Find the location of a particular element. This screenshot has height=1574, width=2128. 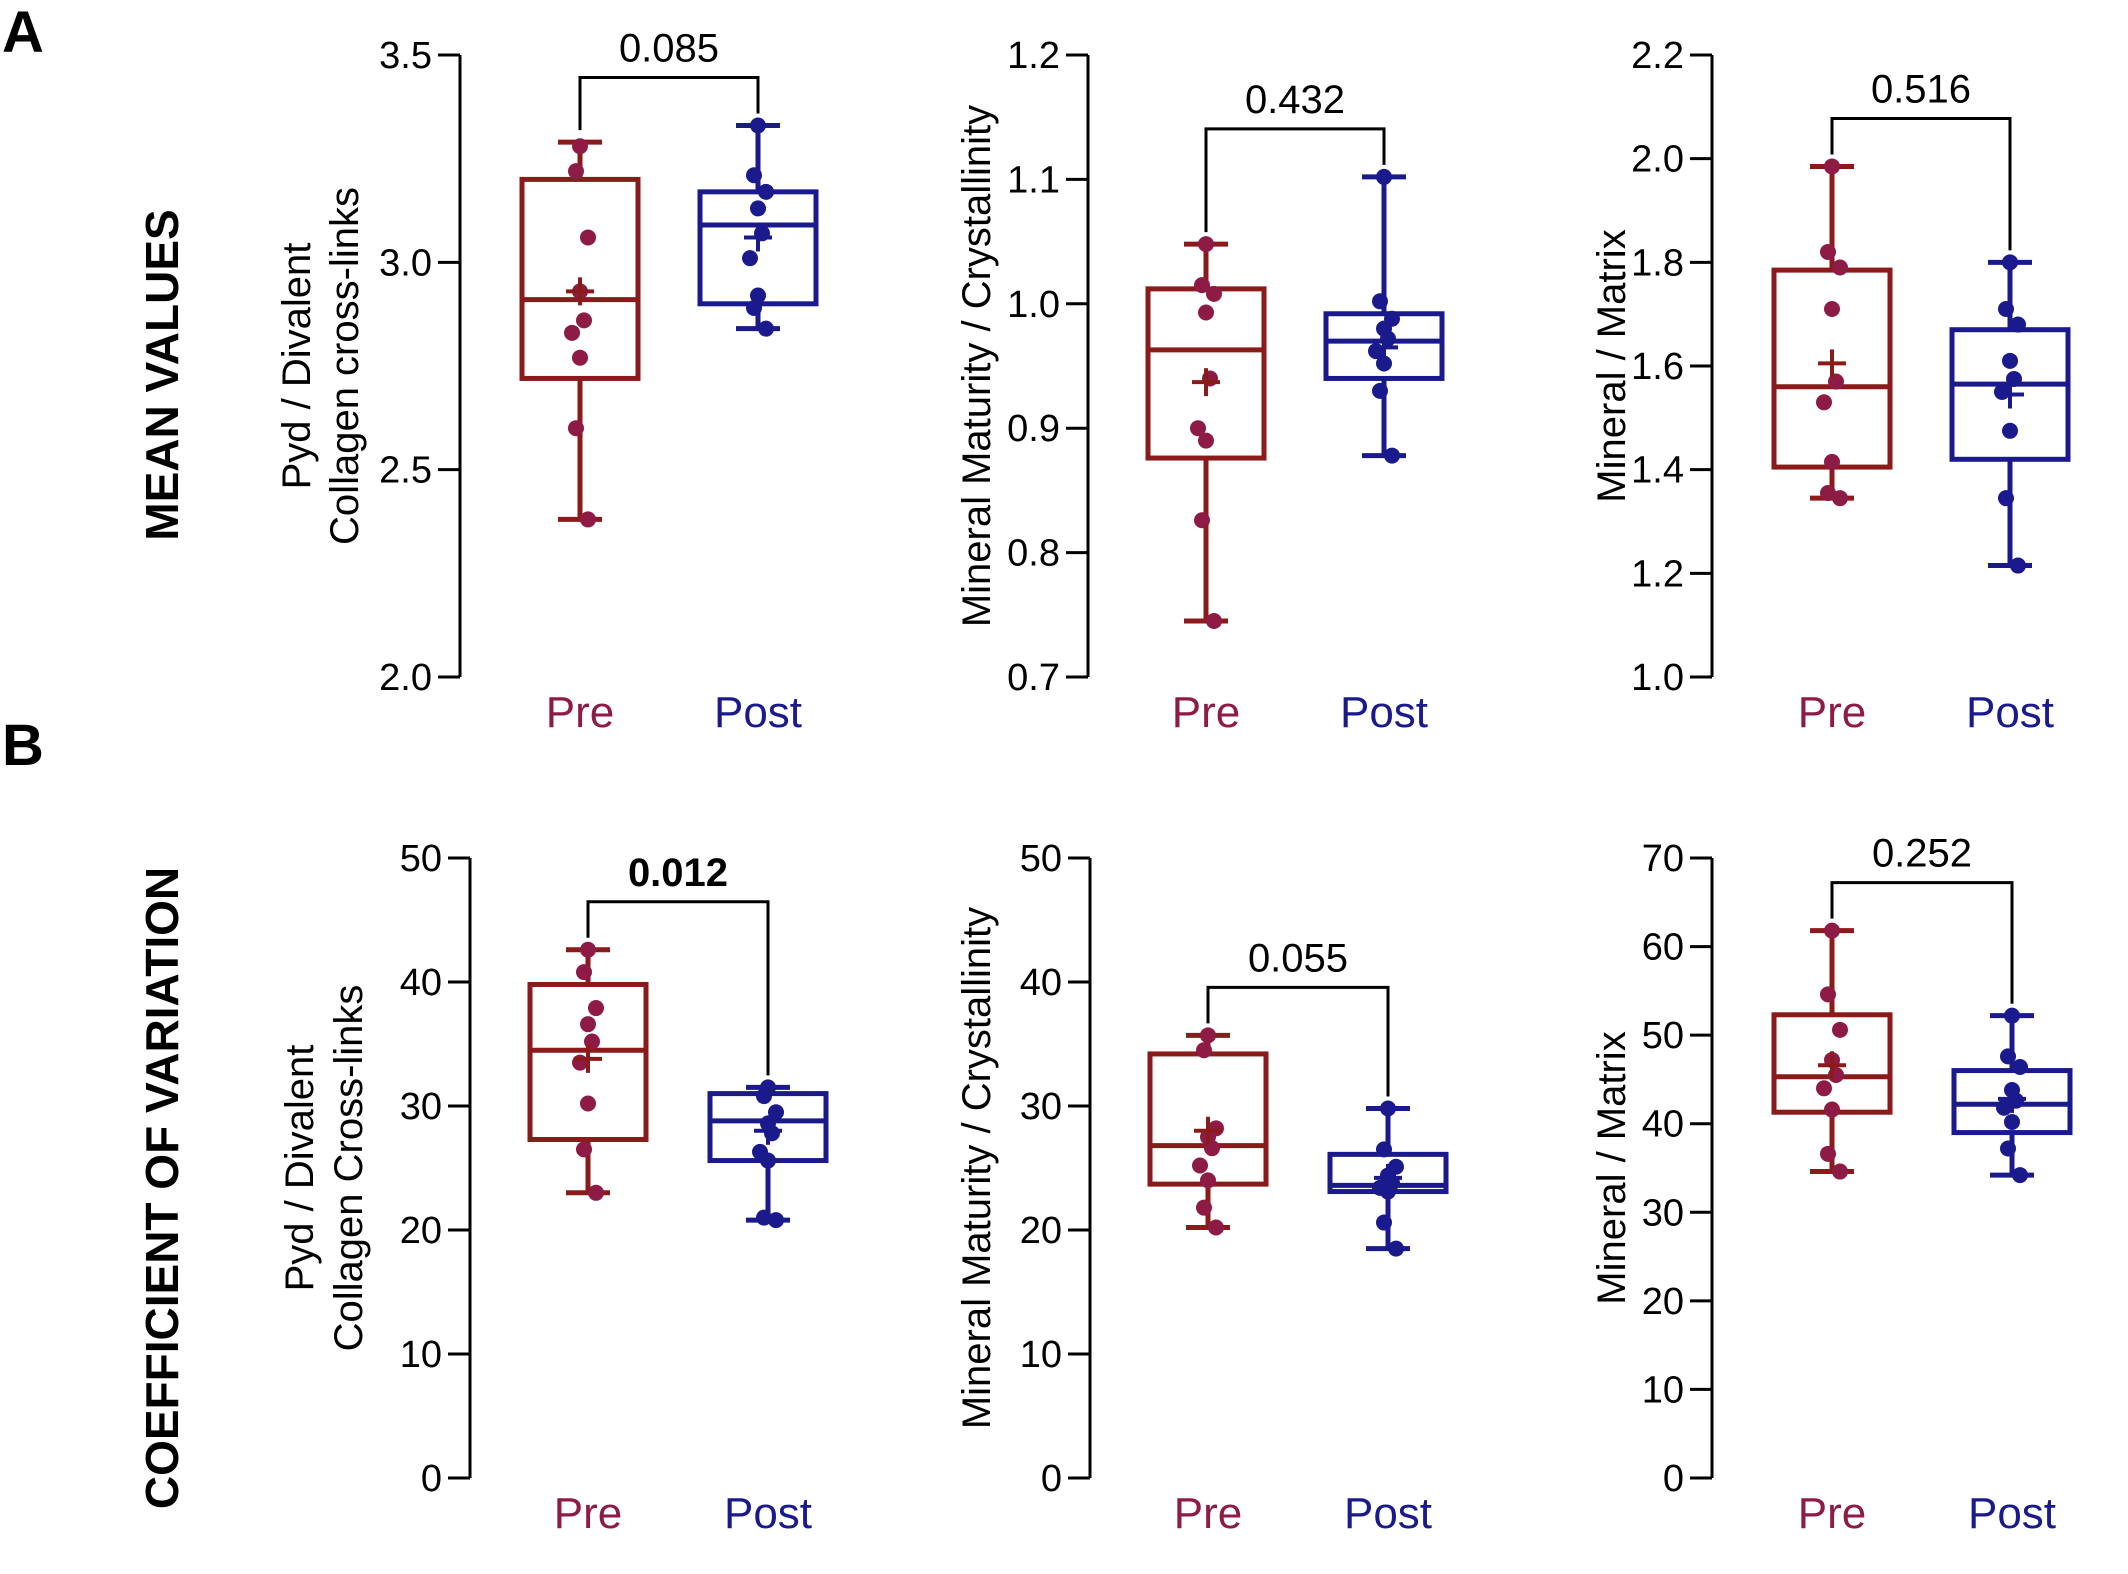

p-value-label: 0.432 is located at coordinates (1295, 100).